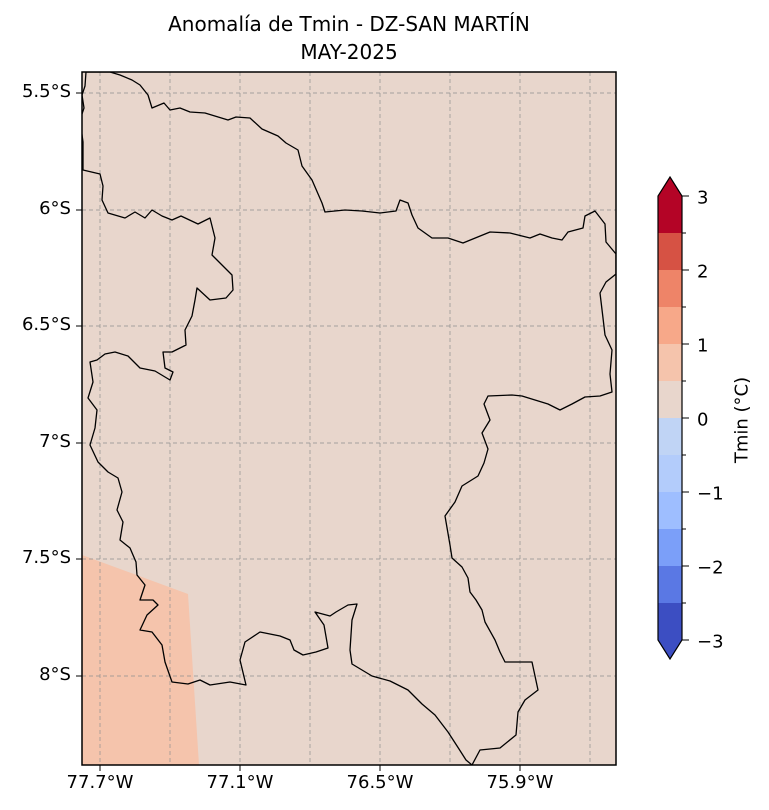 This screenshot has width=769, height=810. Describe the element at coordinates (46, 557) in the screenshot. I see `y-tick-label: 7.5°S` at that location.